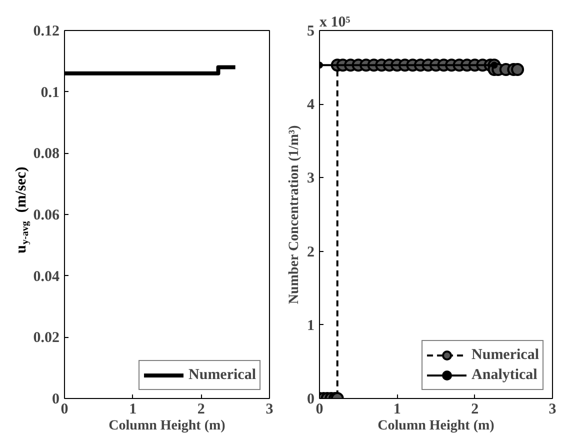  I want to click on point, so click(517, 69).